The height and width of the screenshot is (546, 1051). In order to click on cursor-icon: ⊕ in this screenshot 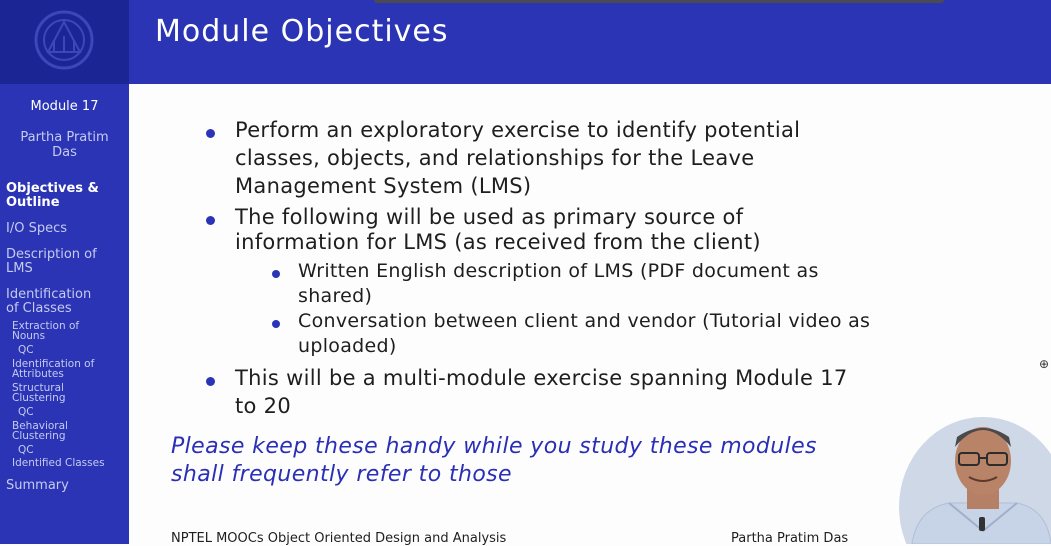, I will do `click(1044, 364)`.